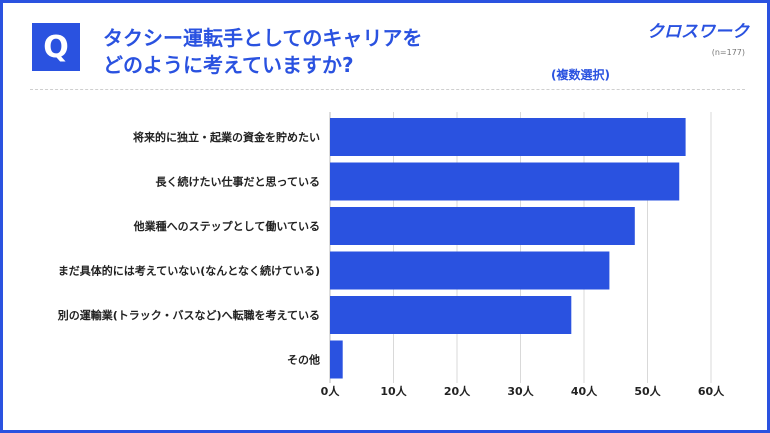  What do you see at coordinates (584, 391) in the screenshot?
I see `x-tick-label: 40人` at bounding box center [584, 391].